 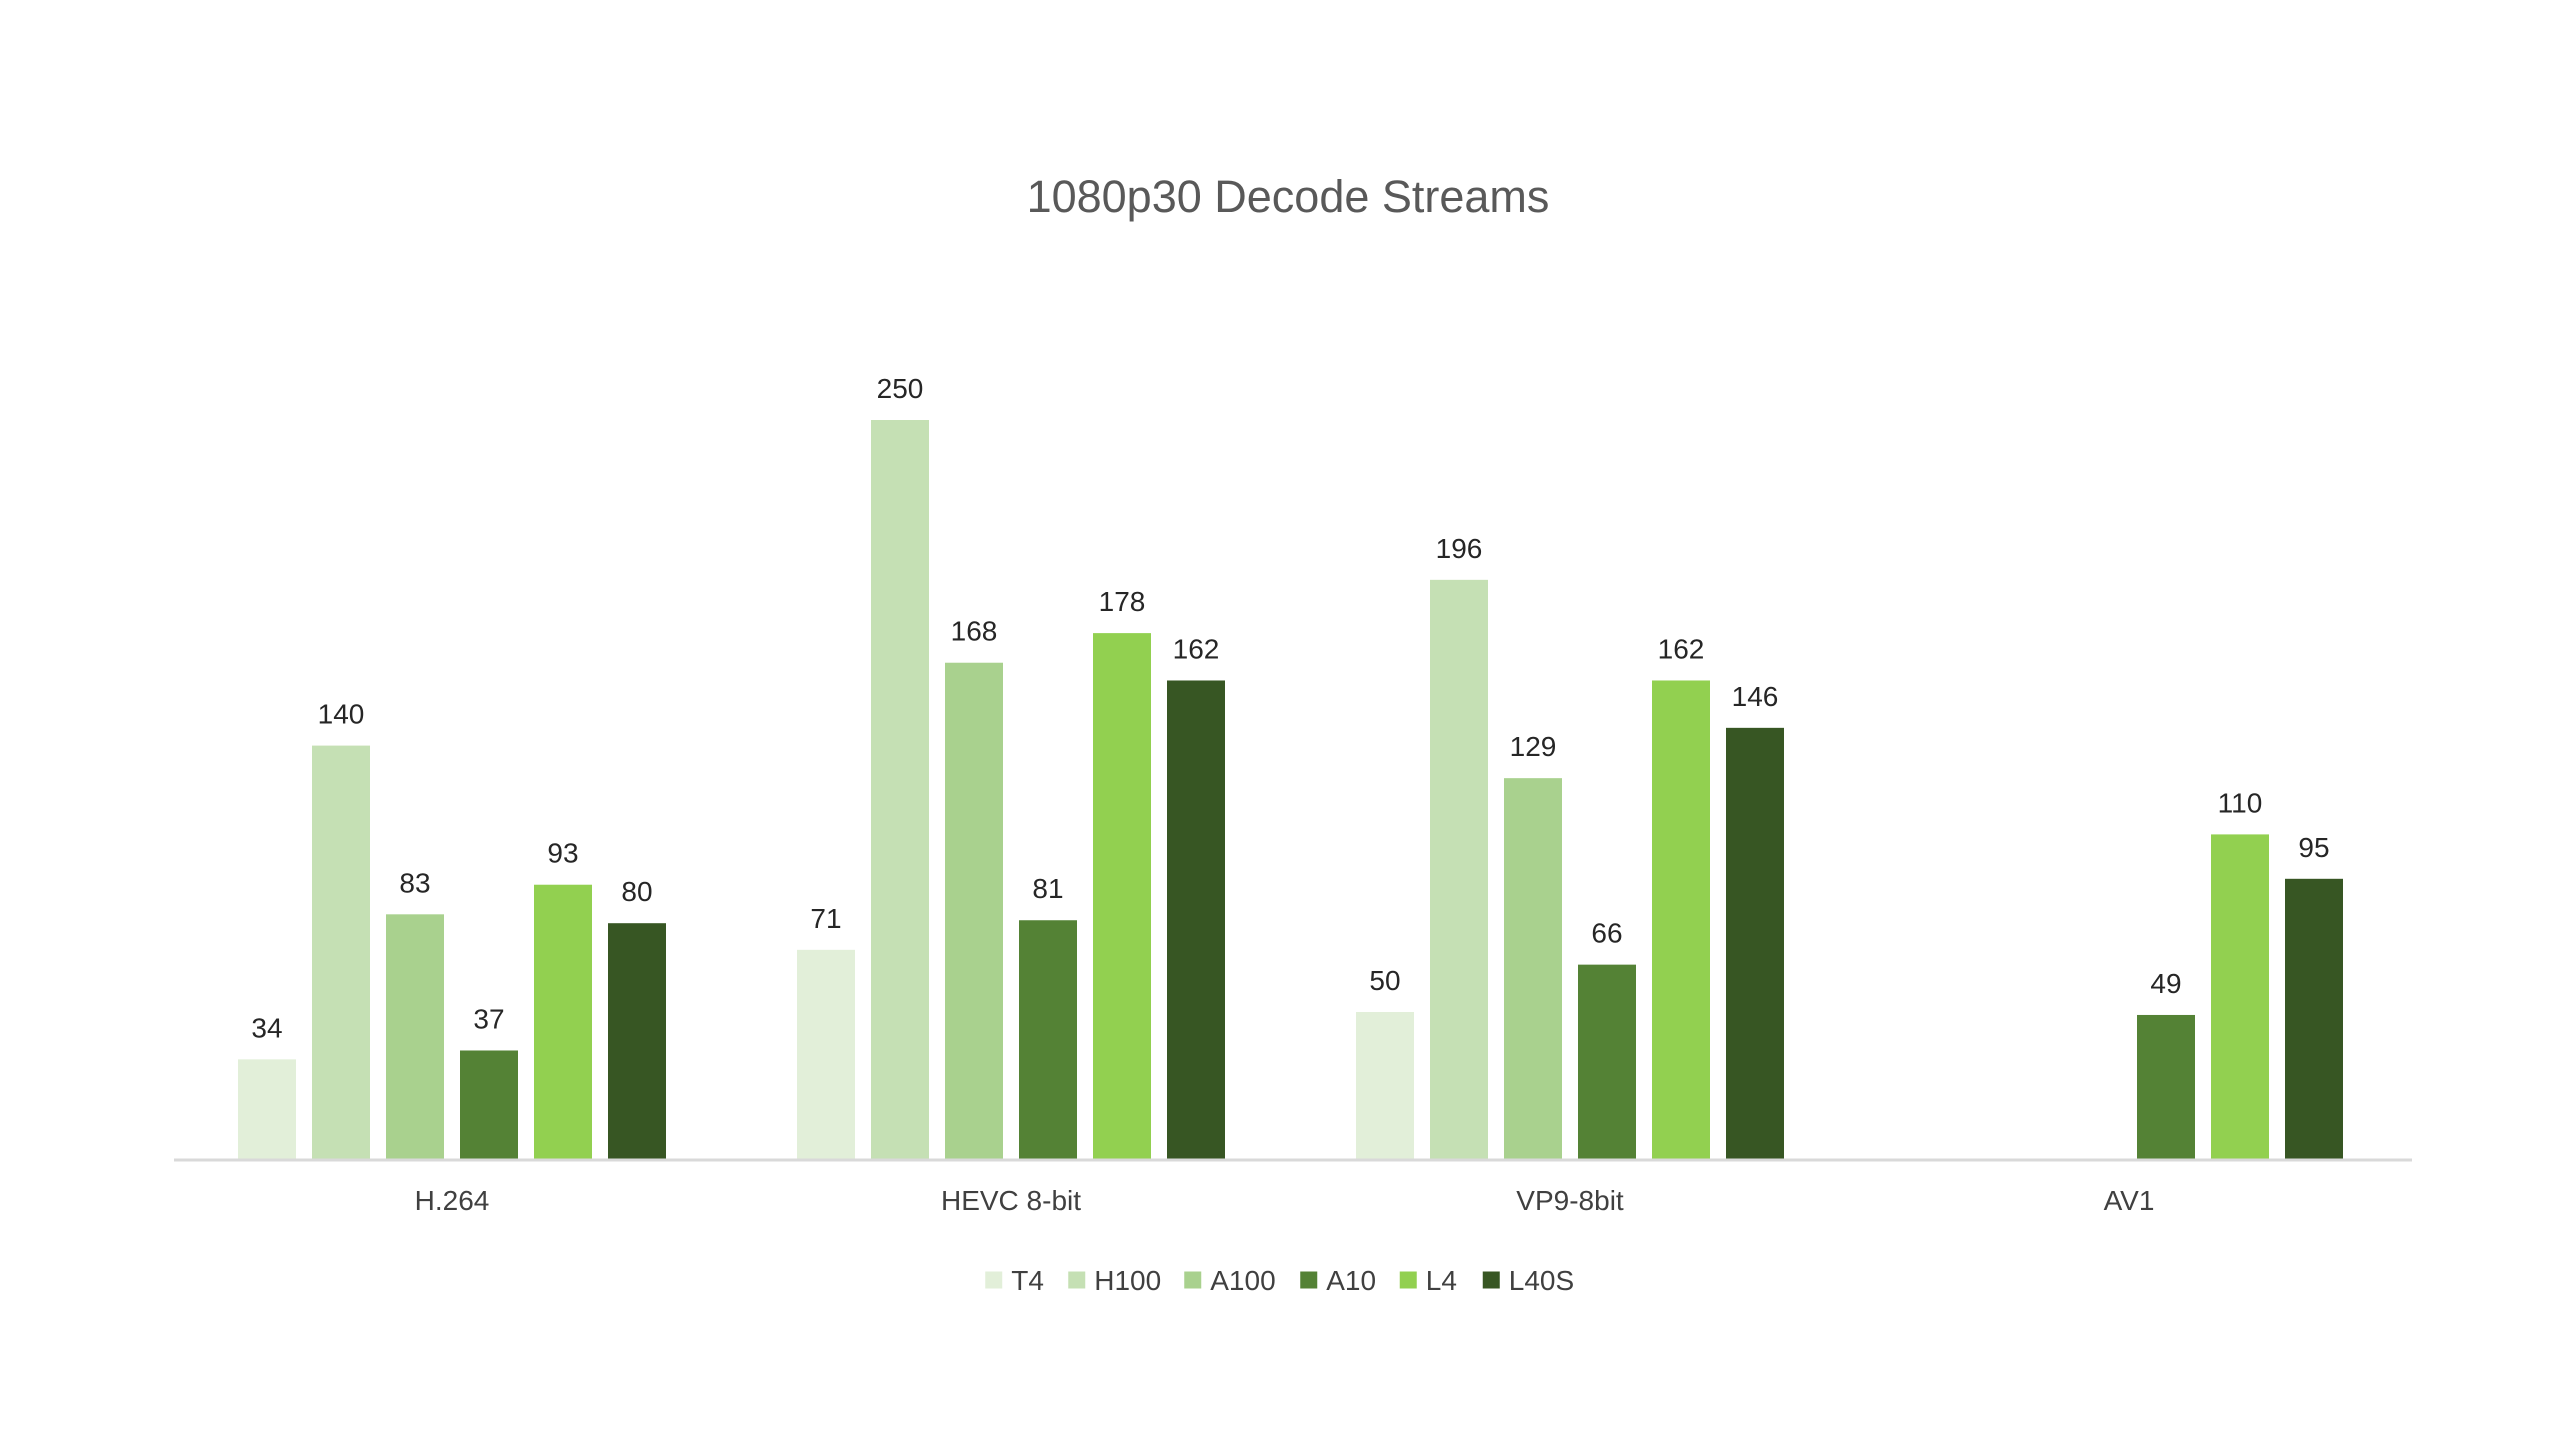 What do you see at coordinates (562, 853) in the screenshot?
I see `data-label: 93` at bounding box center [562, 853].